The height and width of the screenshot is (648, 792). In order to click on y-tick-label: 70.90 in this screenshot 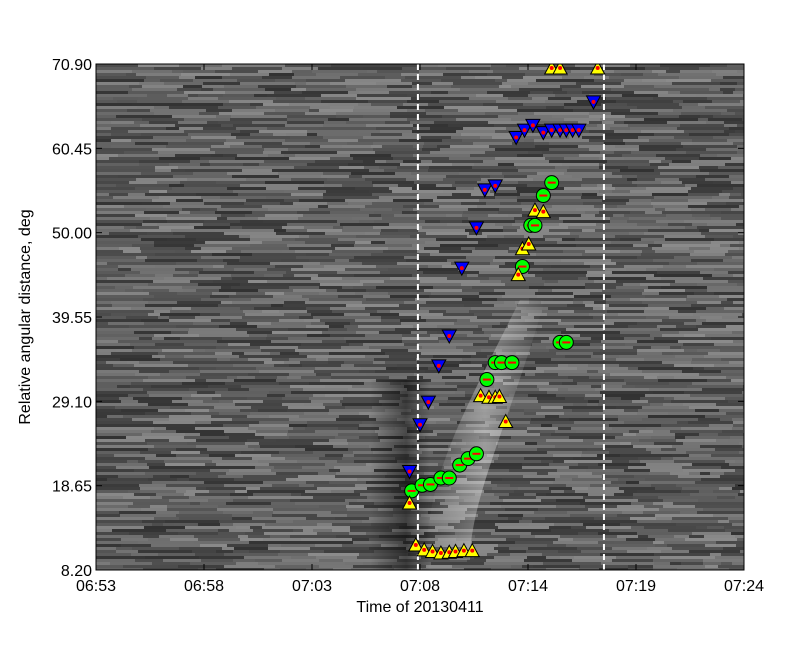, I will do `click(72, 65)`.